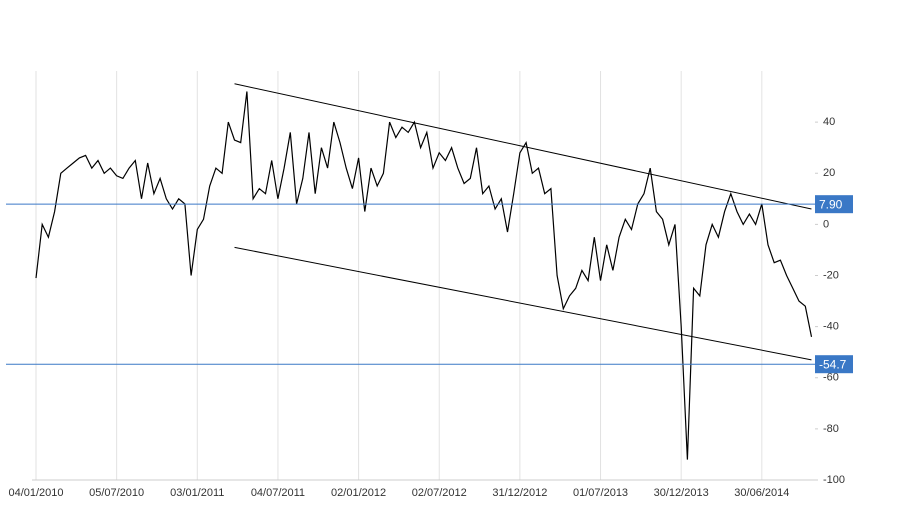  What do you see at coordinates (831, 327) in the screenshot?
I see `y-tick-label: -40` at bounding box center [831, 327].